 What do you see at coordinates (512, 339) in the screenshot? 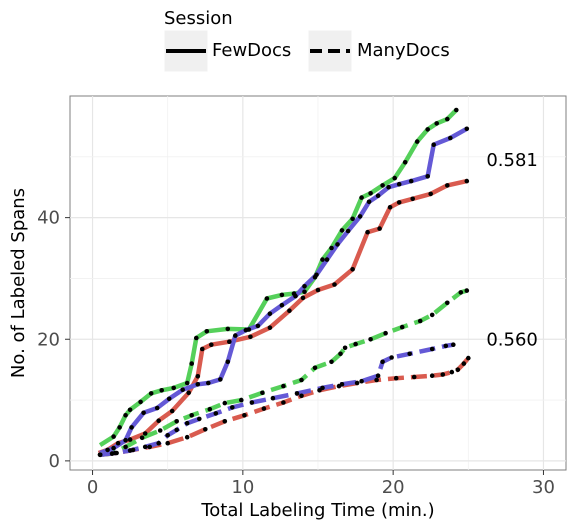
I see `annotation-1: 0.560` at bounding box center [512, 339].